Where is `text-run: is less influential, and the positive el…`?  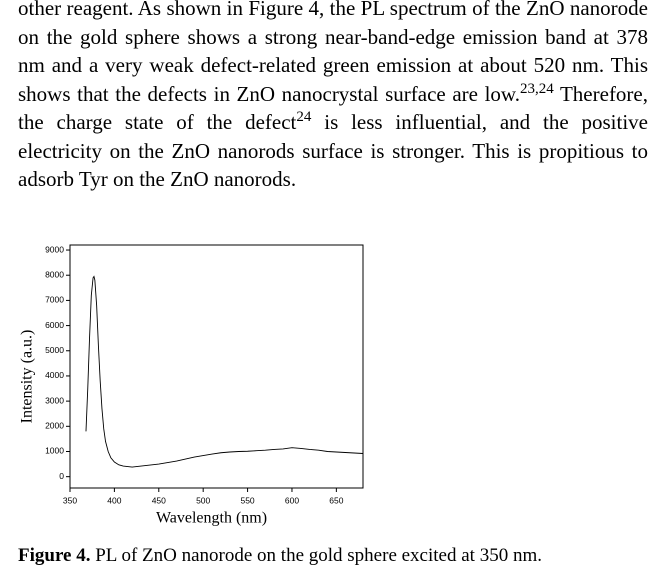 text-run: is less influential, and the positive el… is located at coordinates (333, 150).